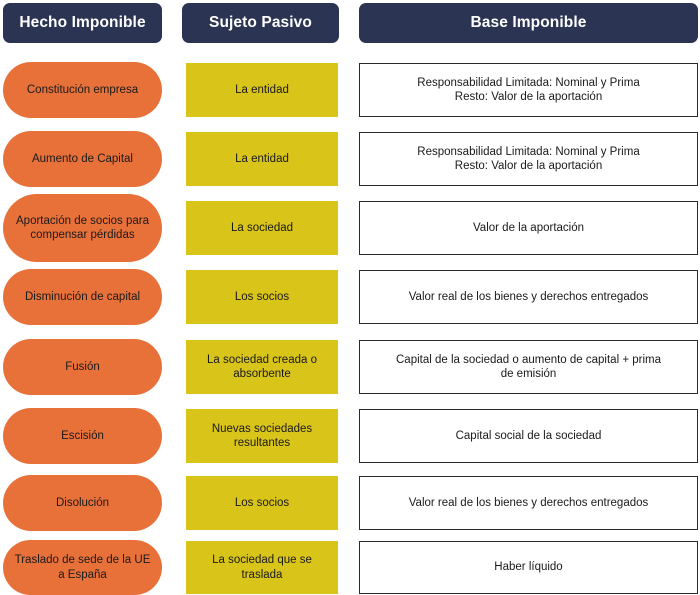 This screenshot has width=700, height=595. Describe the element at coordinates (82, 297) in the screenshot. I see `hecho-cell: Disminución de capital` at that location.